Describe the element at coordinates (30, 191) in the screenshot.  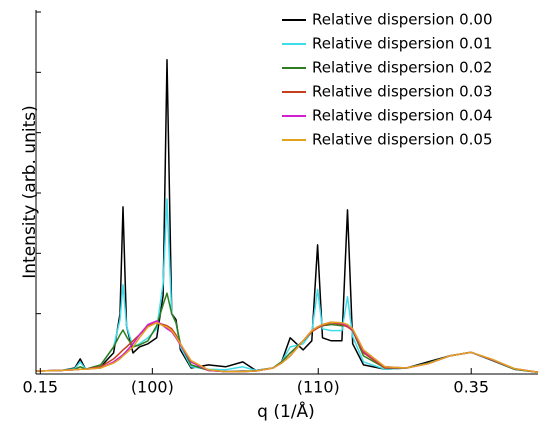
I see `y-axis-label: Intensity (arb. units)` at that location.